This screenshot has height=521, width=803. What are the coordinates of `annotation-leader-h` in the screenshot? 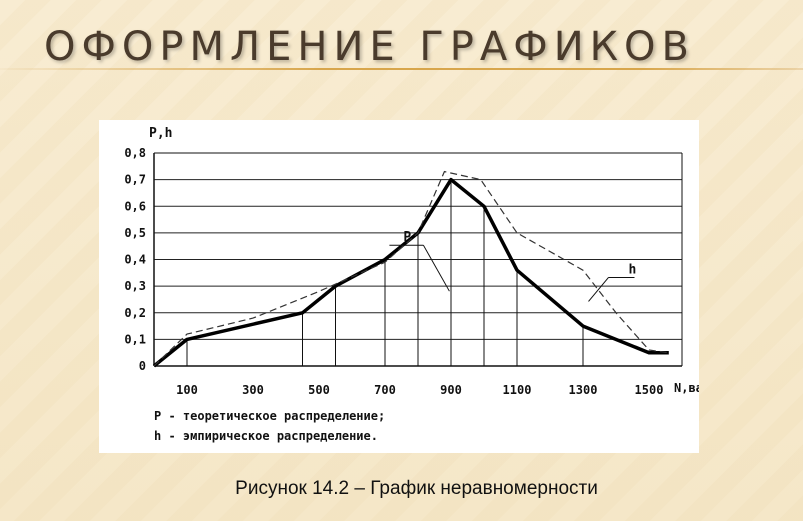 It's located at (598, 289).